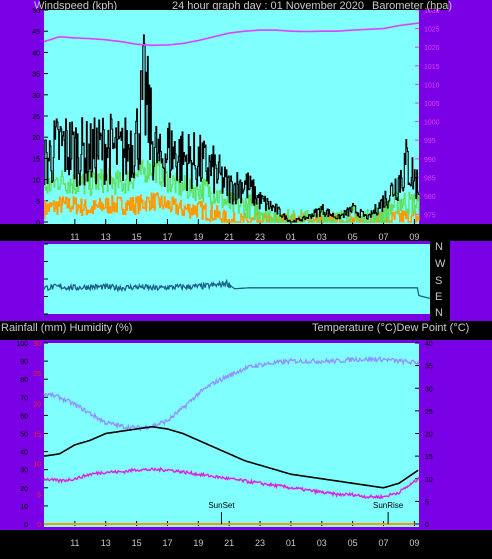  Describe the element at coordinates (429, 457) in the screenshot. I see `temperature-tick-label: 15` at that location.